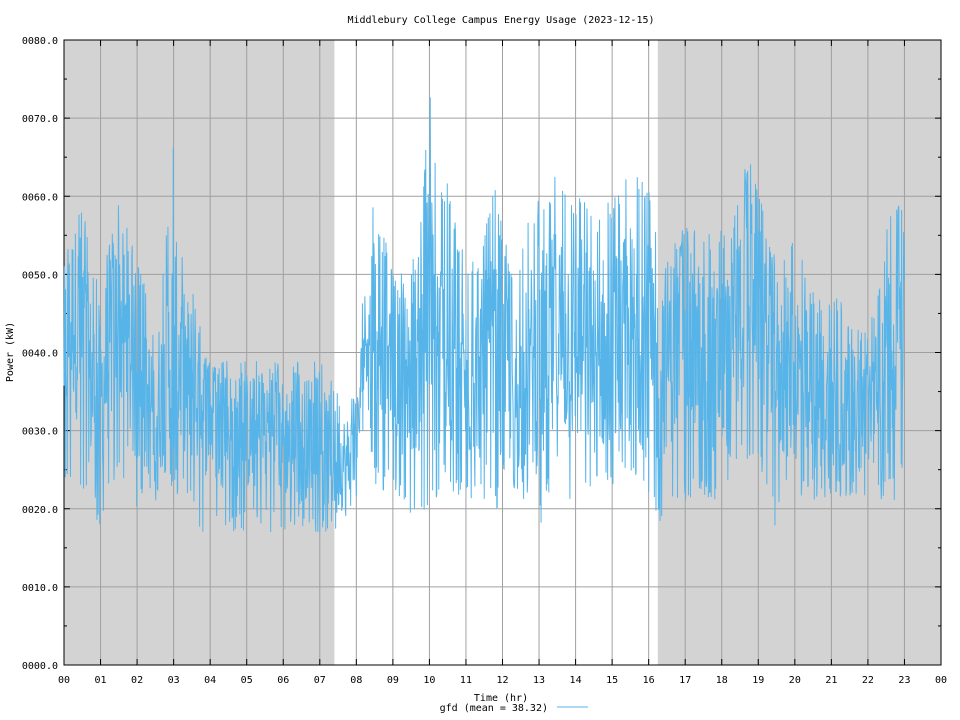 This screenshot has height=720, width=960. What do you see at coordinates (40, 432) in the screenshot?
I see `y-tick-label: 0030.0` at bounding box center [40, 432].